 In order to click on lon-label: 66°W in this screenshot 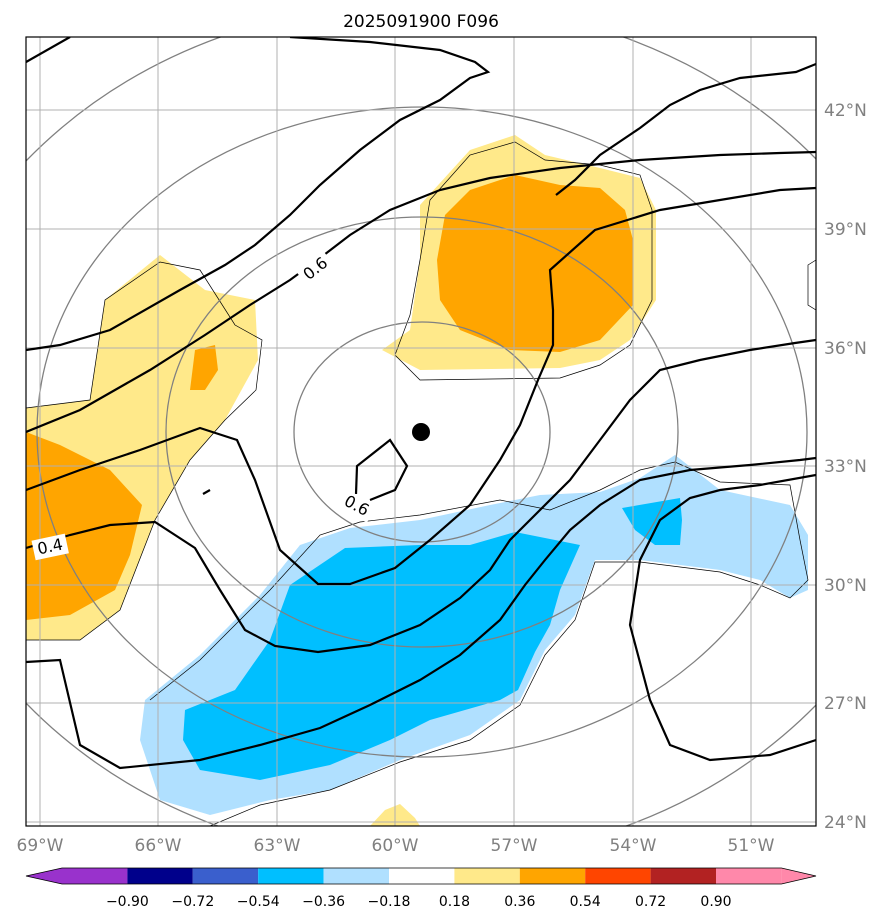, I will do `click(158, 846)`.